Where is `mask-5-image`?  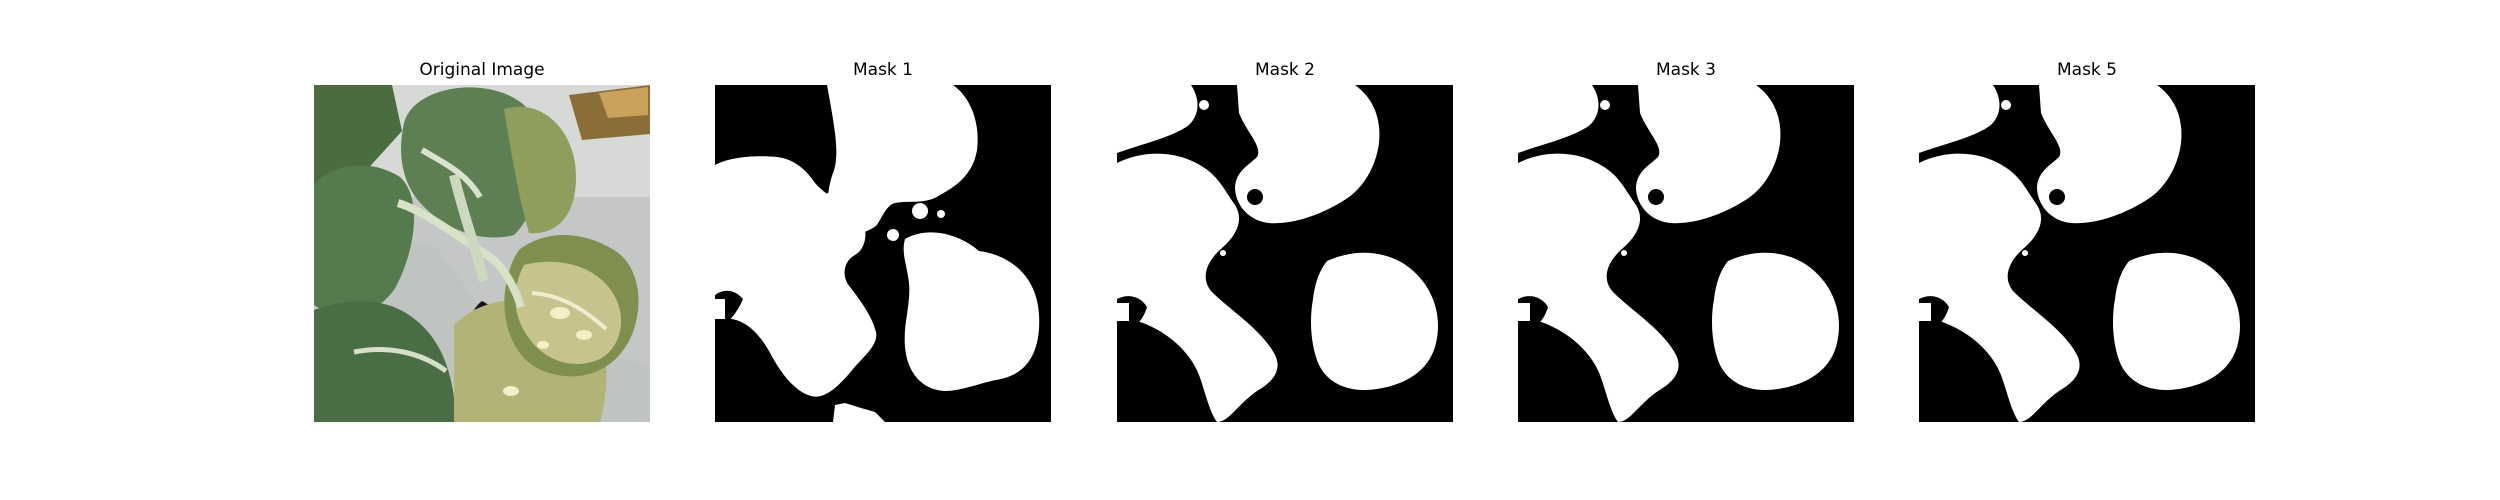
mask-5-image is located at coordinates (2087, 253).